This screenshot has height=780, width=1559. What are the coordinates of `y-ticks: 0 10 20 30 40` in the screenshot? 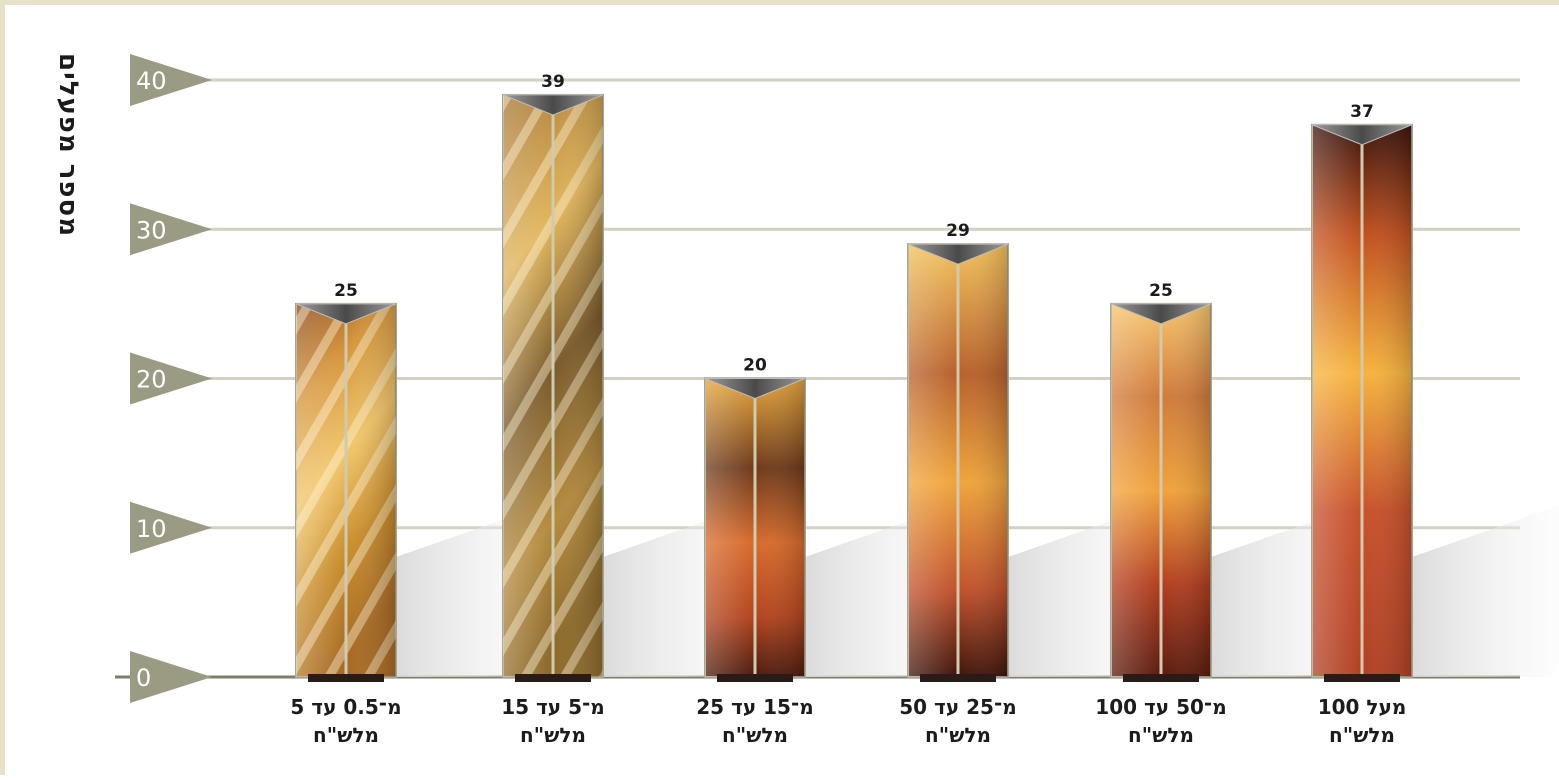 It's located at (171, 378).